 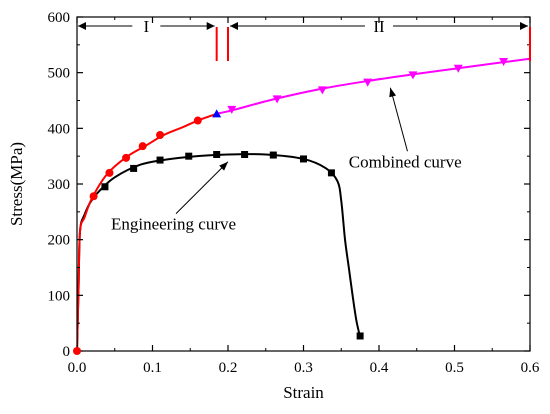 What do you see at coordinates (59, 185) in the screenshot?
I see `y-tick-label: 300` at bounding box center [59, 185].